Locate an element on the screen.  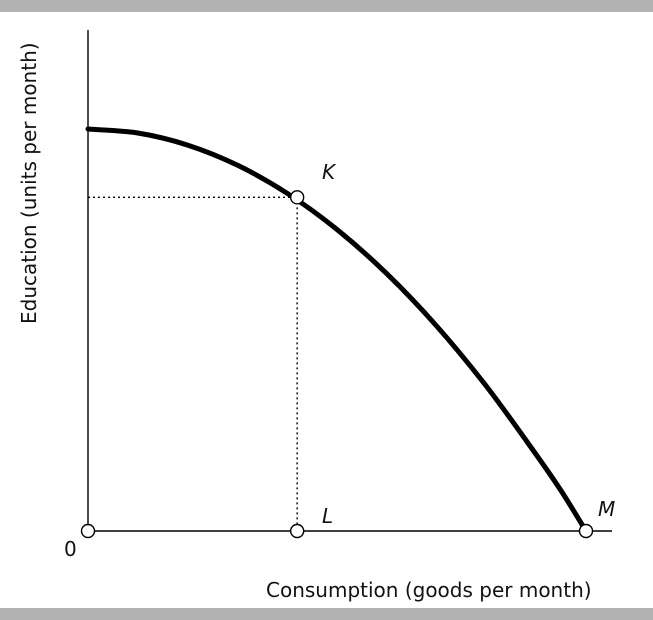
point-label-m: M is located at coordinates (606, 509).